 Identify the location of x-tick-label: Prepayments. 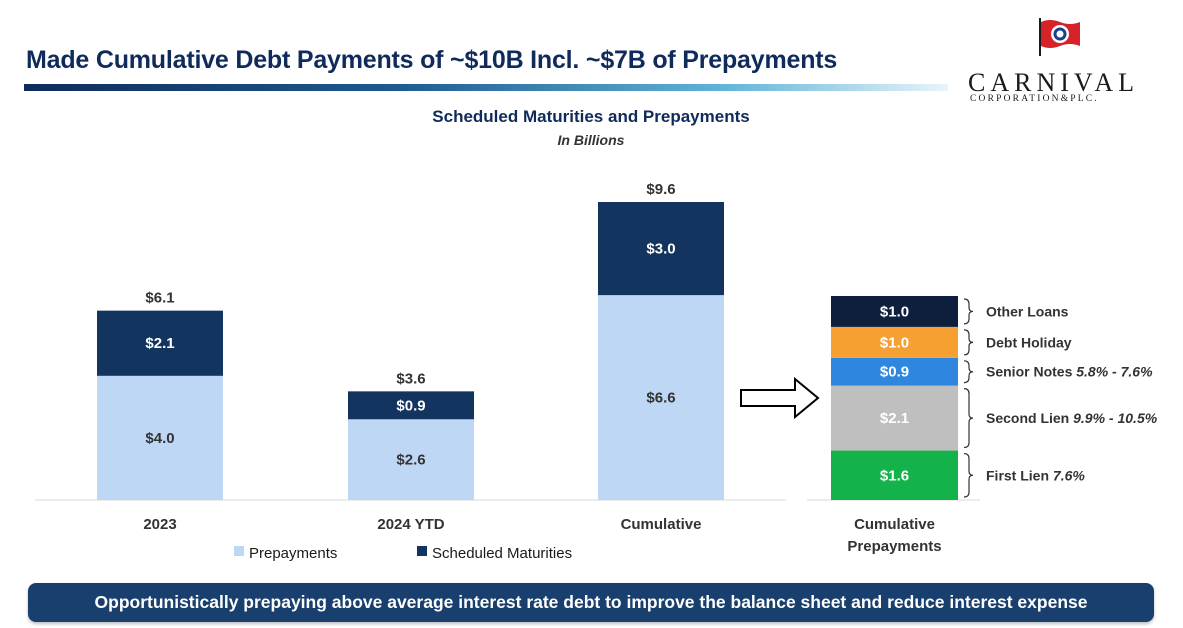
(894, 546).